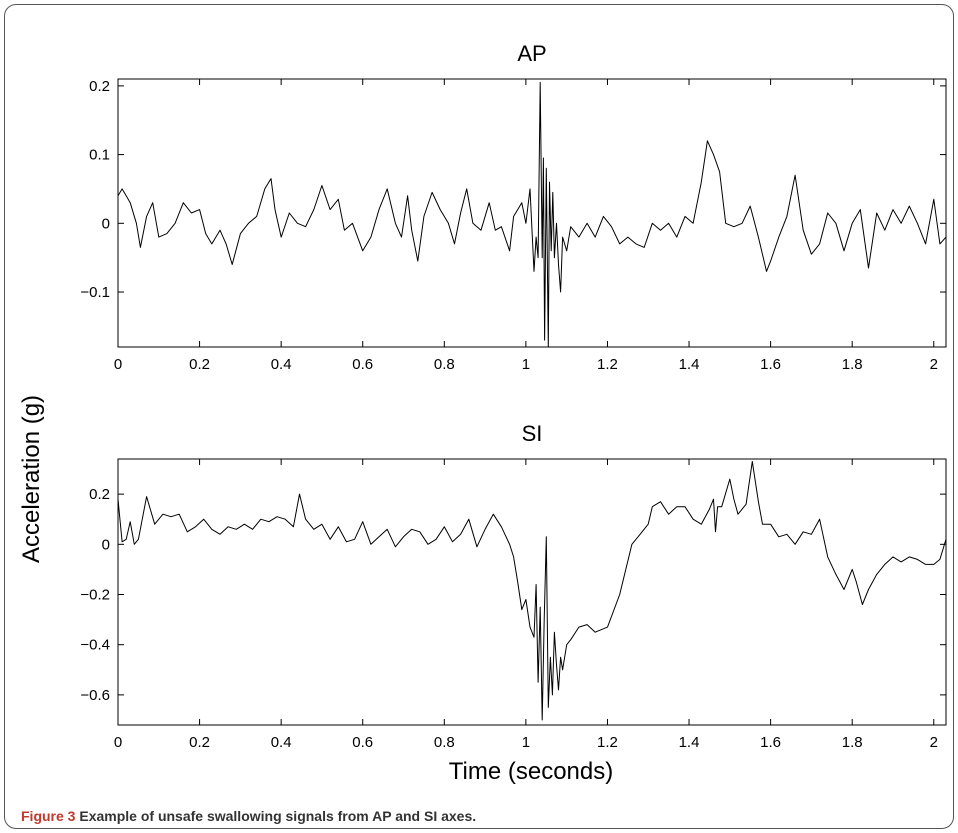 The height and width of the screenshot is (833, 958). I want to click on si-x-tick-label: 1.2, so click(607, 742).